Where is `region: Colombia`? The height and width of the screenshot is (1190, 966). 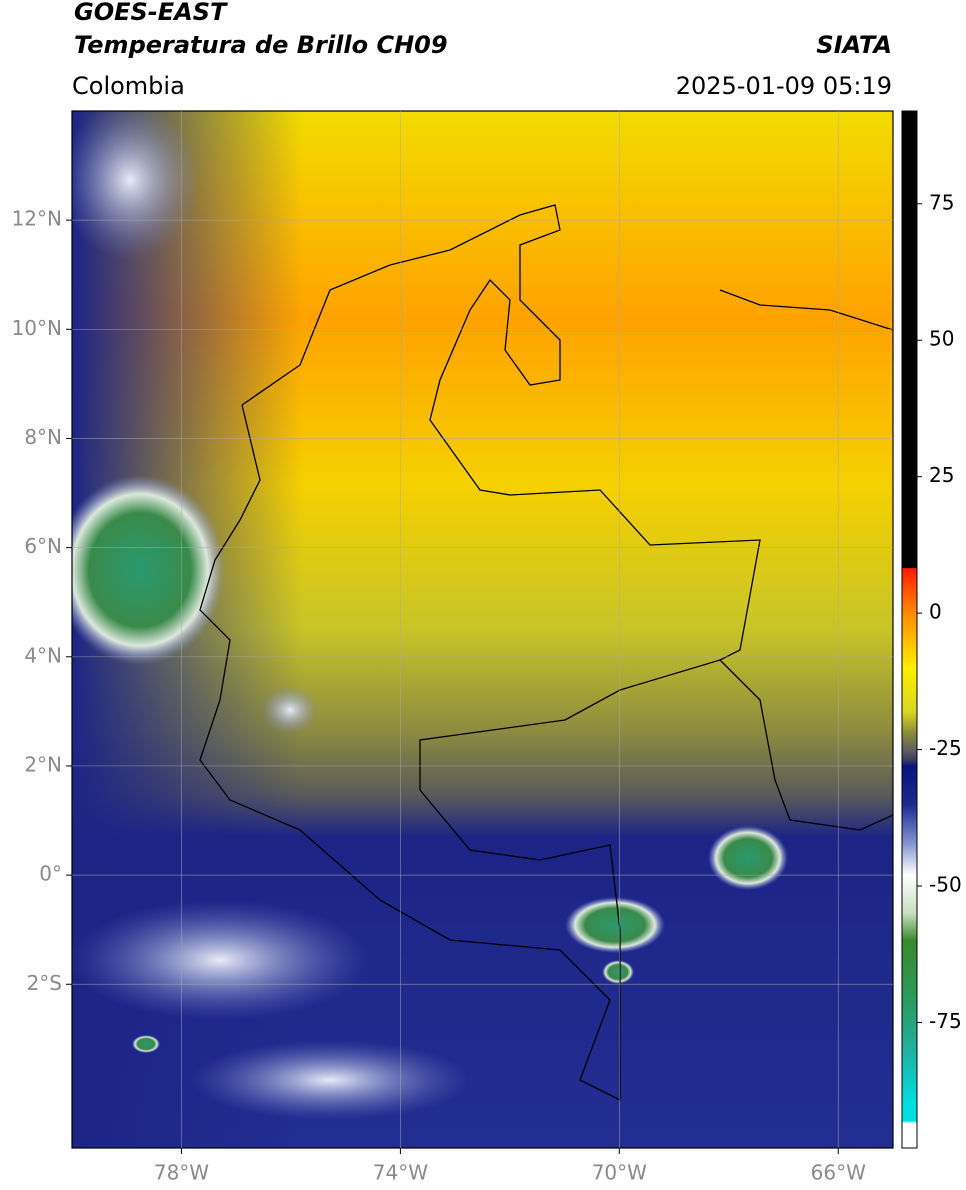
region: Colombia is located at coordinates (128, 86).